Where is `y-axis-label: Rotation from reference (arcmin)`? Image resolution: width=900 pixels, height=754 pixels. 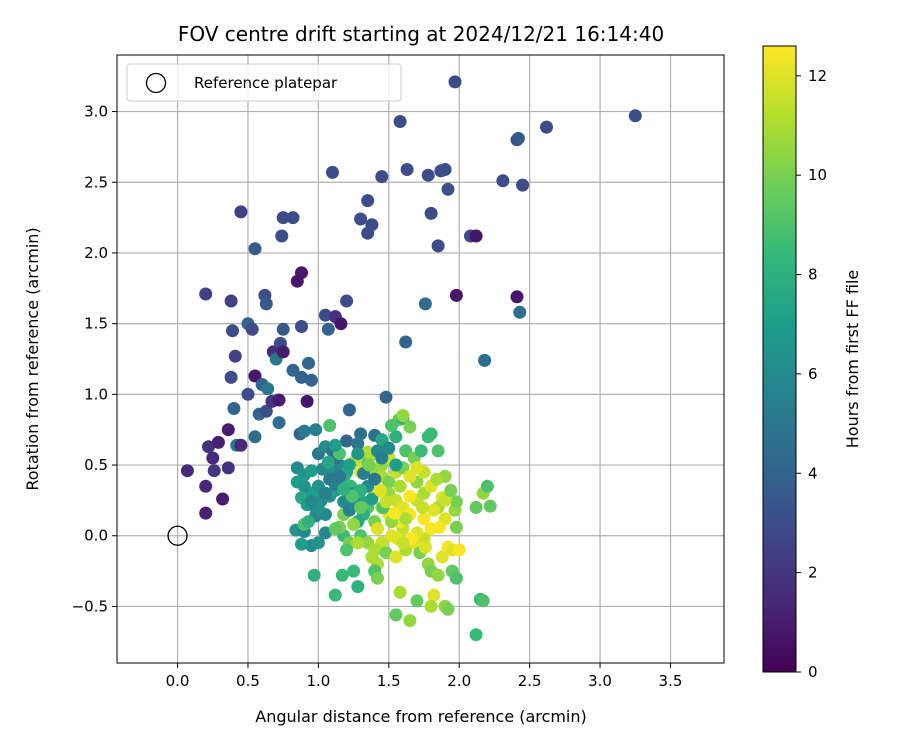
y-axis-label: Rotation from reference (arcmin) is located at coordinates (32, 358).